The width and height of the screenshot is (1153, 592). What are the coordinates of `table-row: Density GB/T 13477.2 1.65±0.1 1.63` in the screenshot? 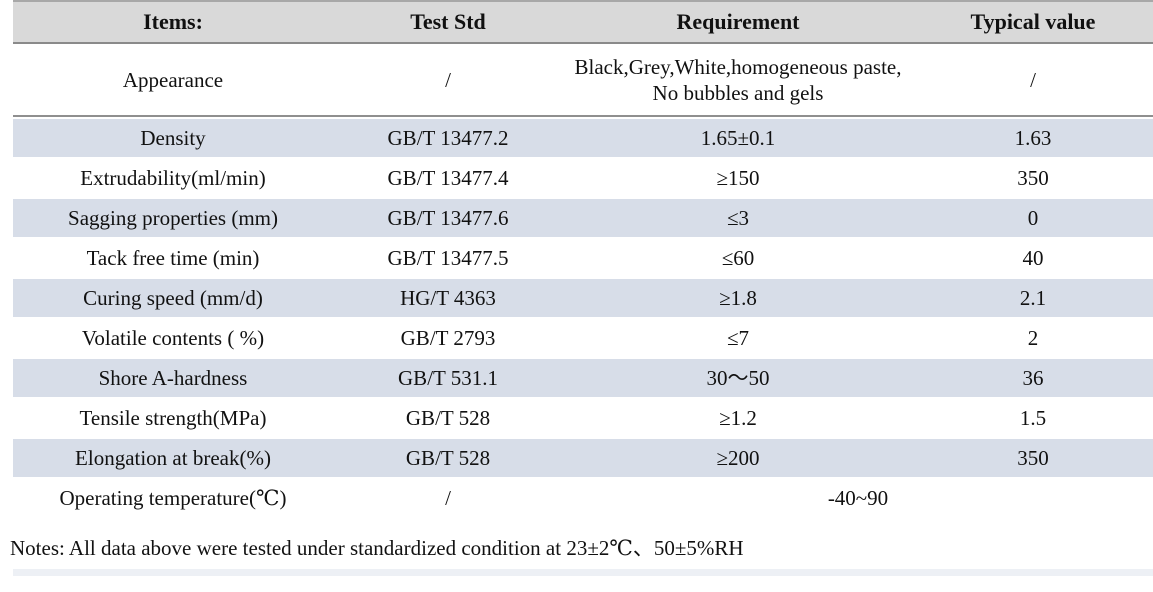 It's located at (583, 137).